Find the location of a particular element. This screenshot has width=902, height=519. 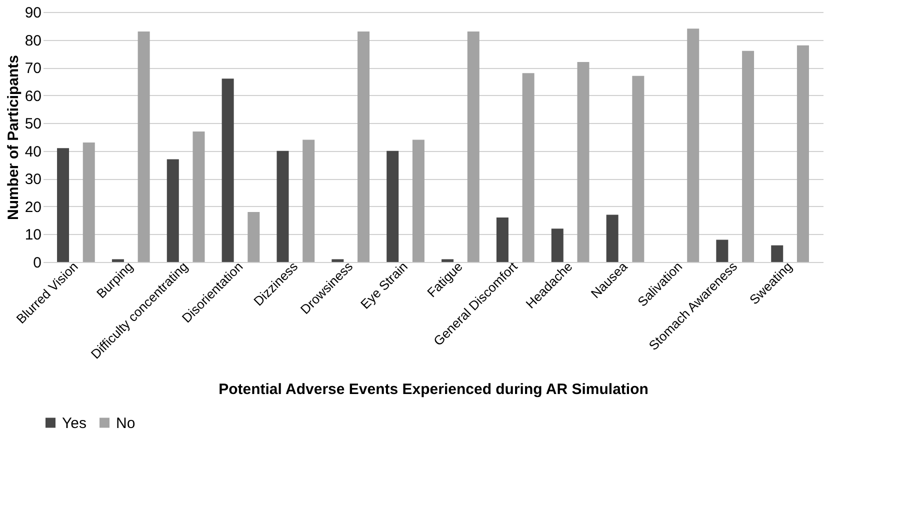

y-tick-label: 60 is located at coordinates (33, 96).